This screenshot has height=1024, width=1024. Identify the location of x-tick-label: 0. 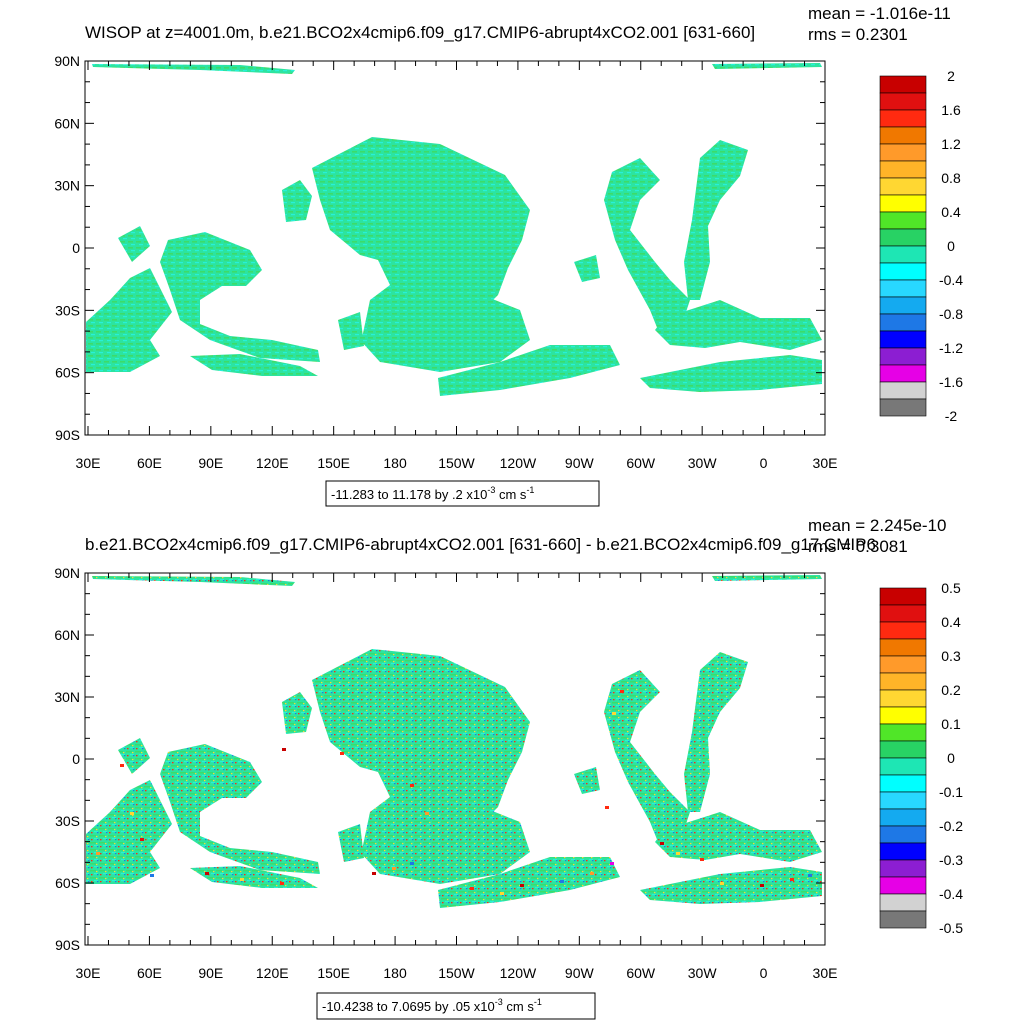
(764, 463).